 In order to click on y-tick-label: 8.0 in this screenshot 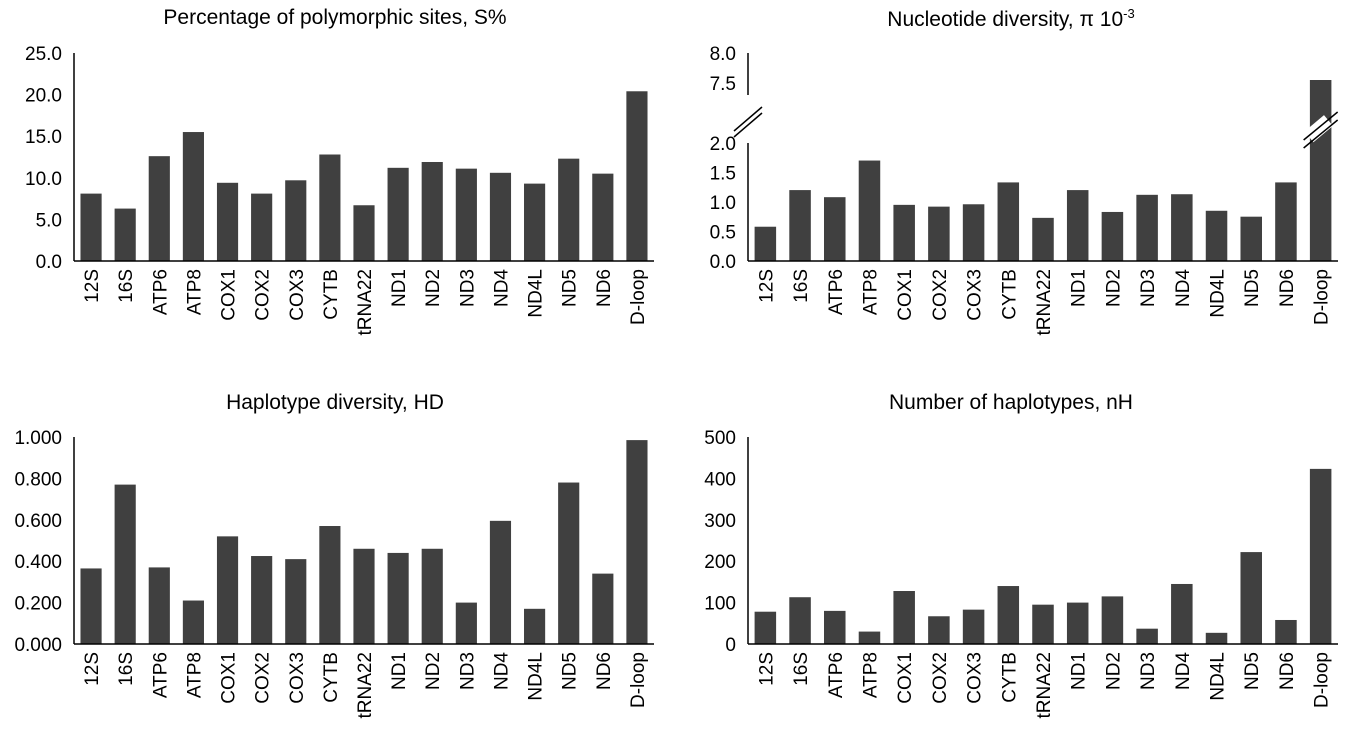, I will do `click(723, 54)`.